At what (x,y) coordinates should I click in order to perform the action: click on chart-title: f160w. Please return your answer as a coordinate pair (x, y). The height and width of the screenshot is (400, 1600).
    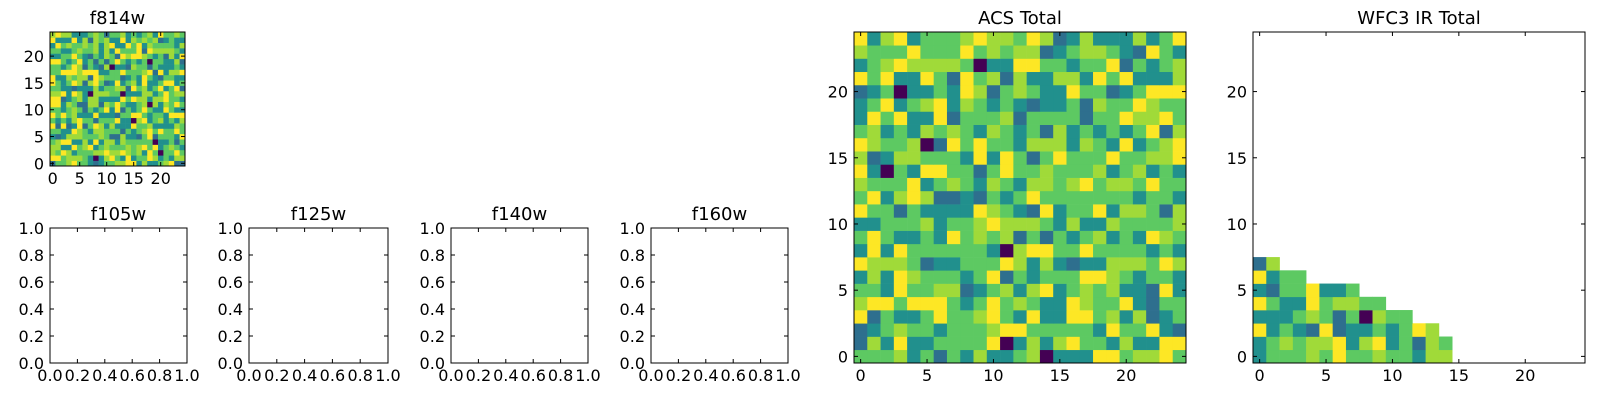
    Looking at the image, I should click on (719, 214).